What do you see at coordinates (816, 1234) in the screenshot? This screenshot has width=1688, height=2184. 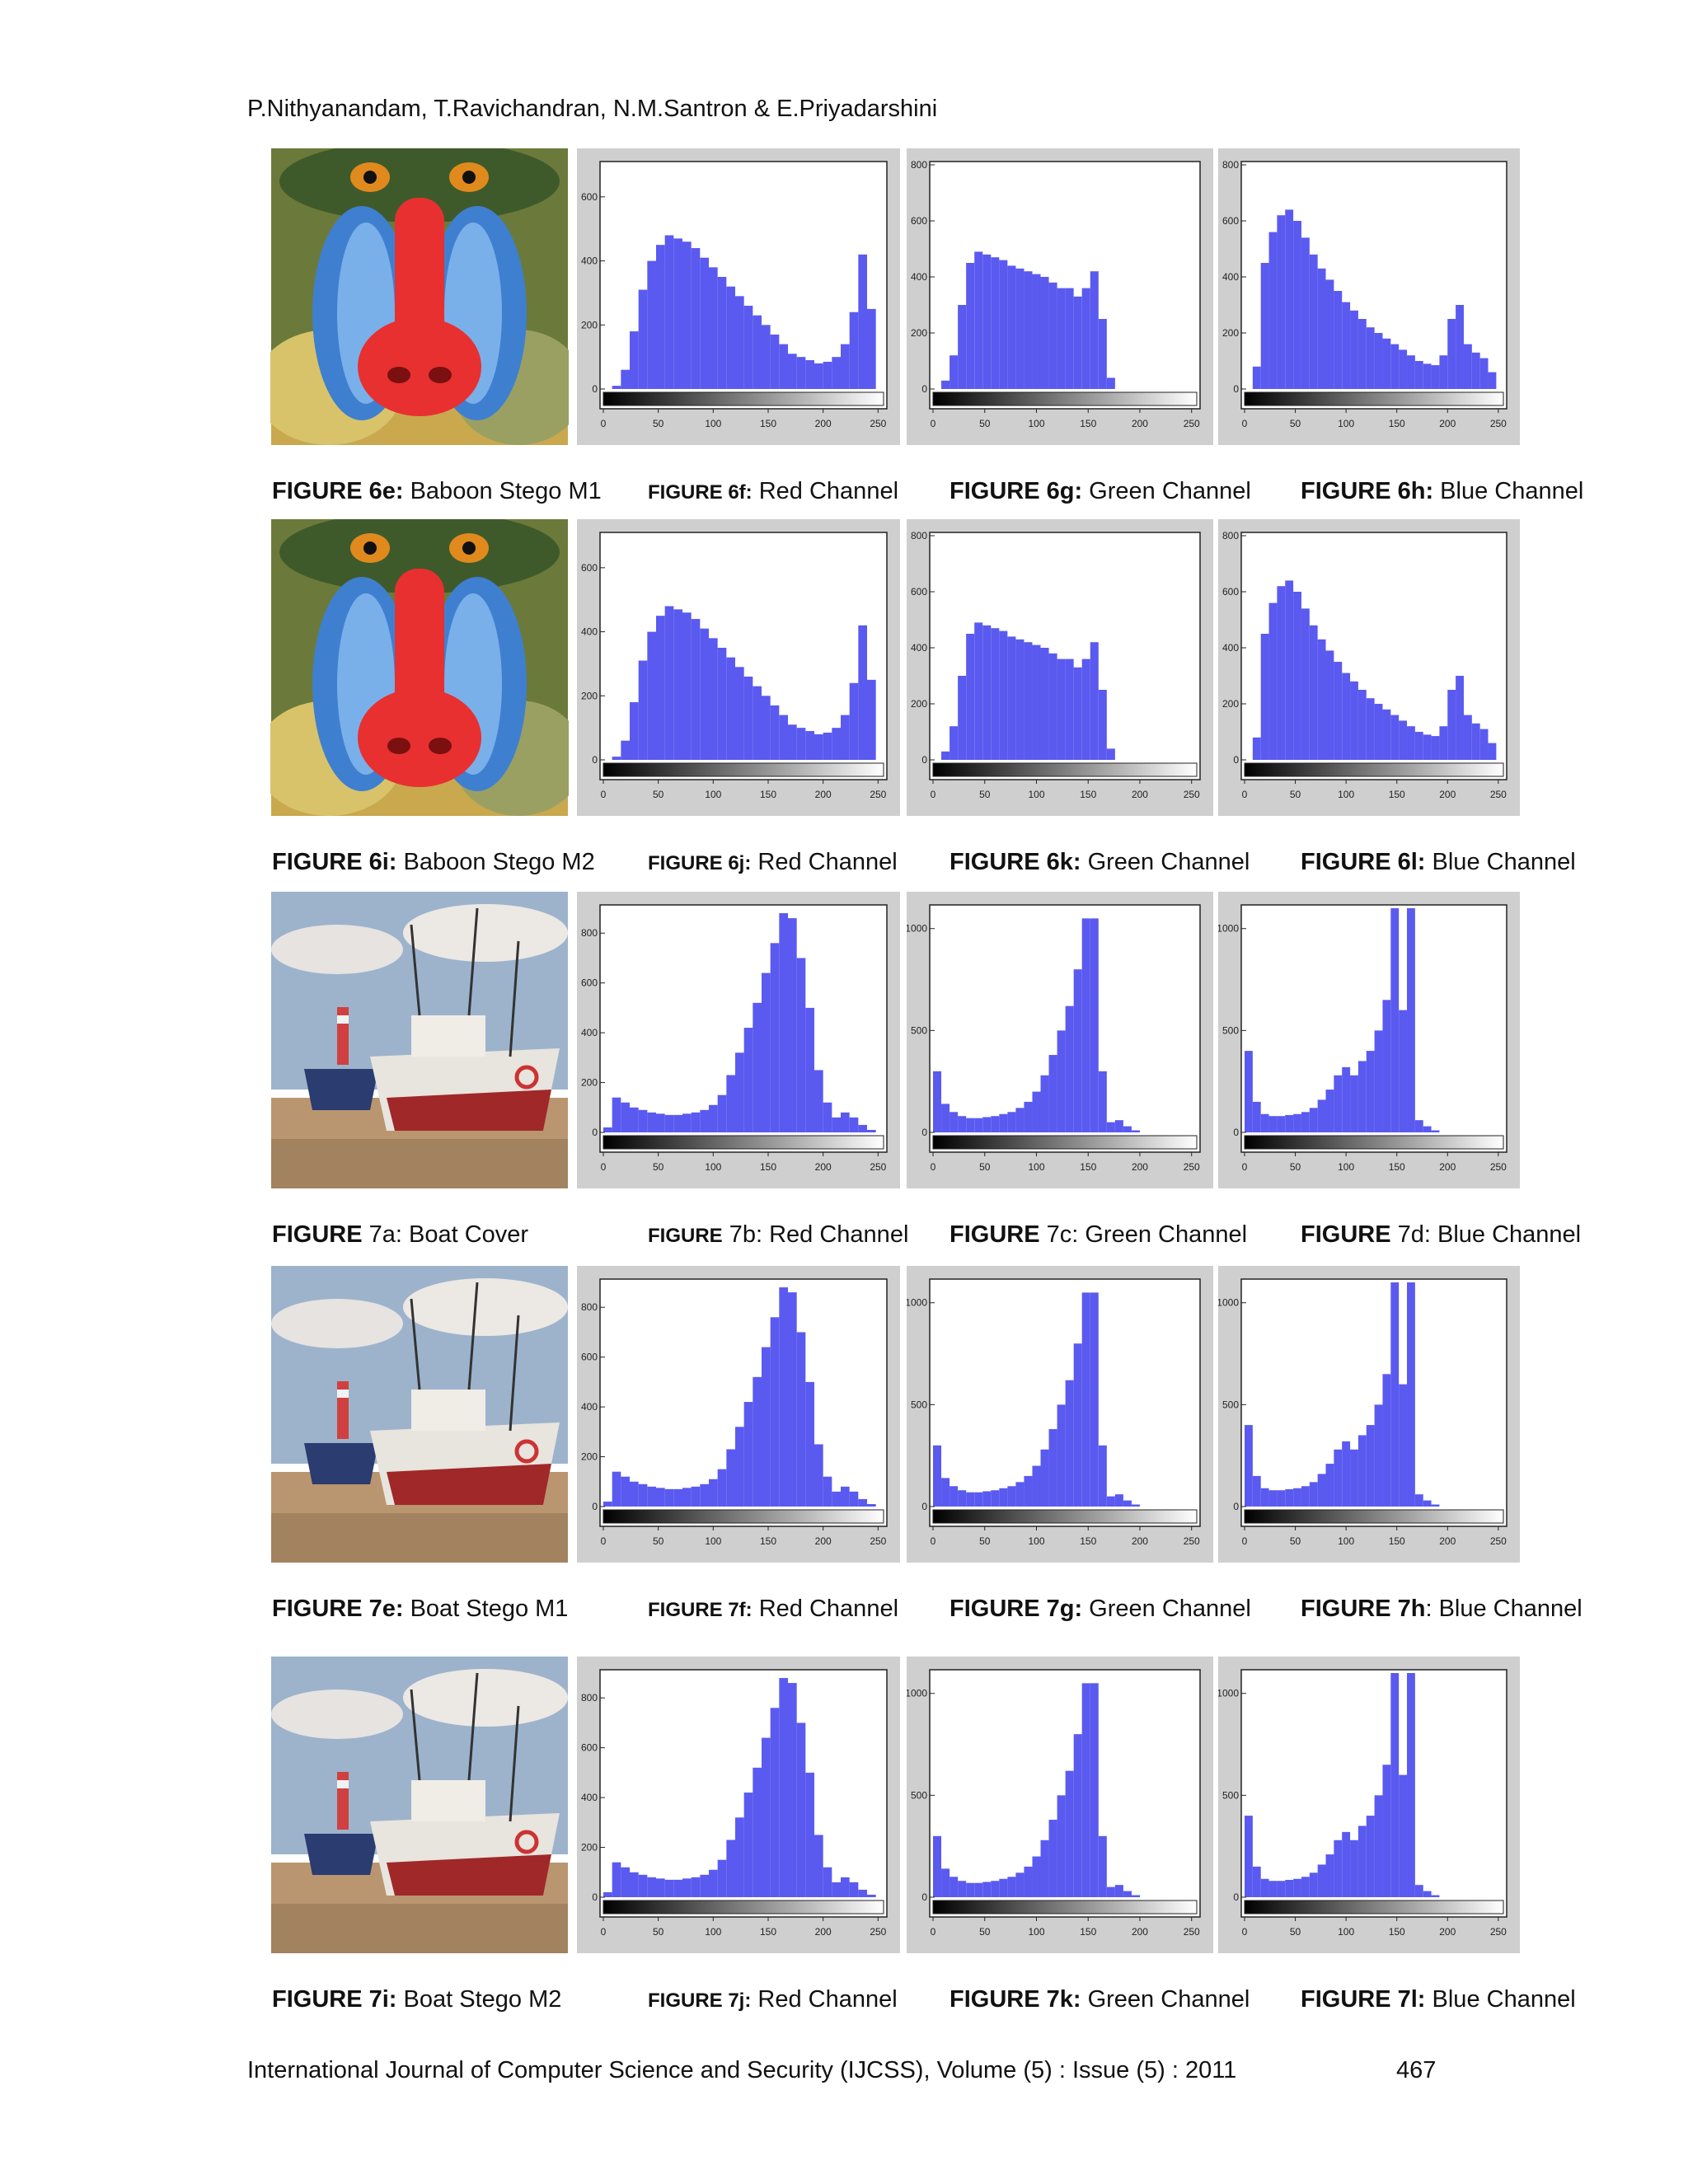 I see `caption-text: 7b: Red Channel` at bounding box center [816, 1234].